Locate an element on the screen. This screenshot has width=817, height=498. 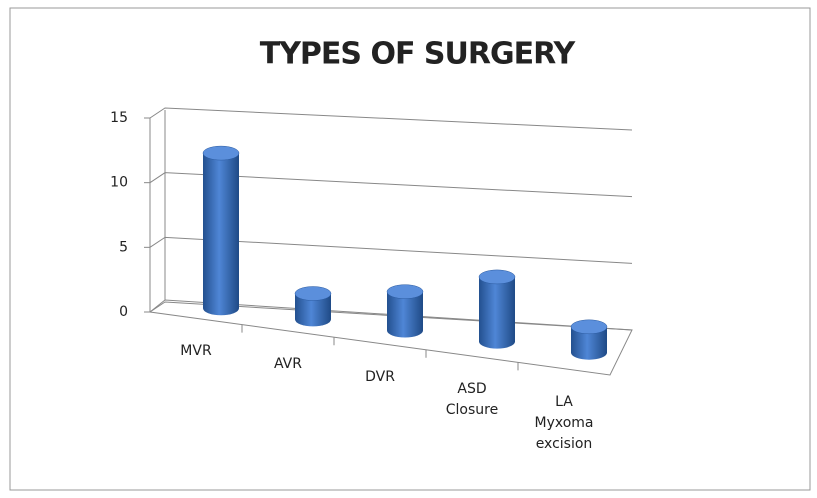
x-tick-label: DVR is located at coordinates (380, 376).